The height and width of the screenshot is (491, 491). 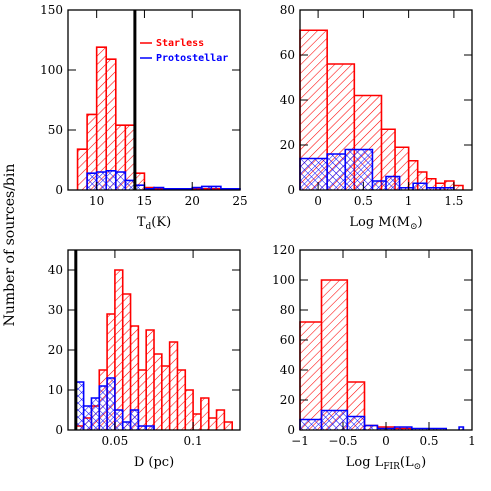 I want to click on ytick-label: 50, so click(x=55, y=130).